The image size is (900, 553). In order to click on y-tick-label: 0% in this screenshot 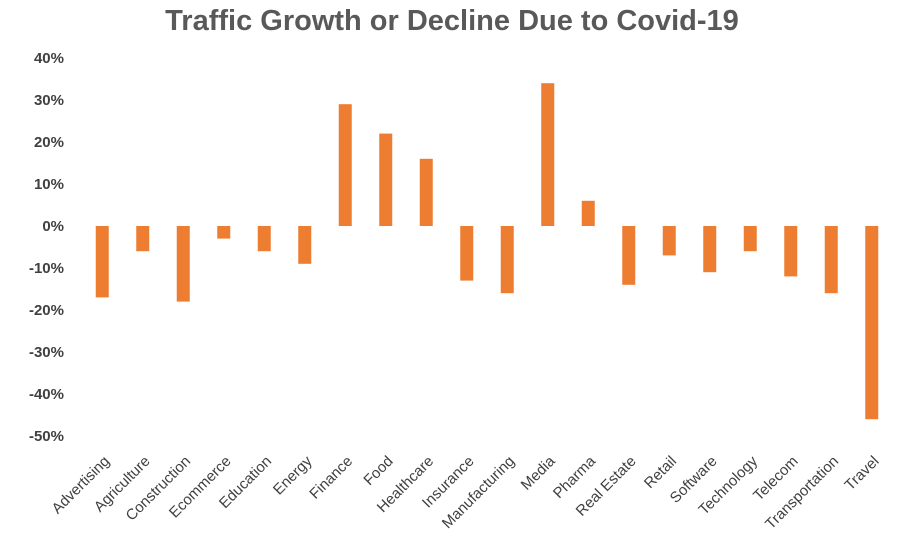, I will do `click(53, 226)`.